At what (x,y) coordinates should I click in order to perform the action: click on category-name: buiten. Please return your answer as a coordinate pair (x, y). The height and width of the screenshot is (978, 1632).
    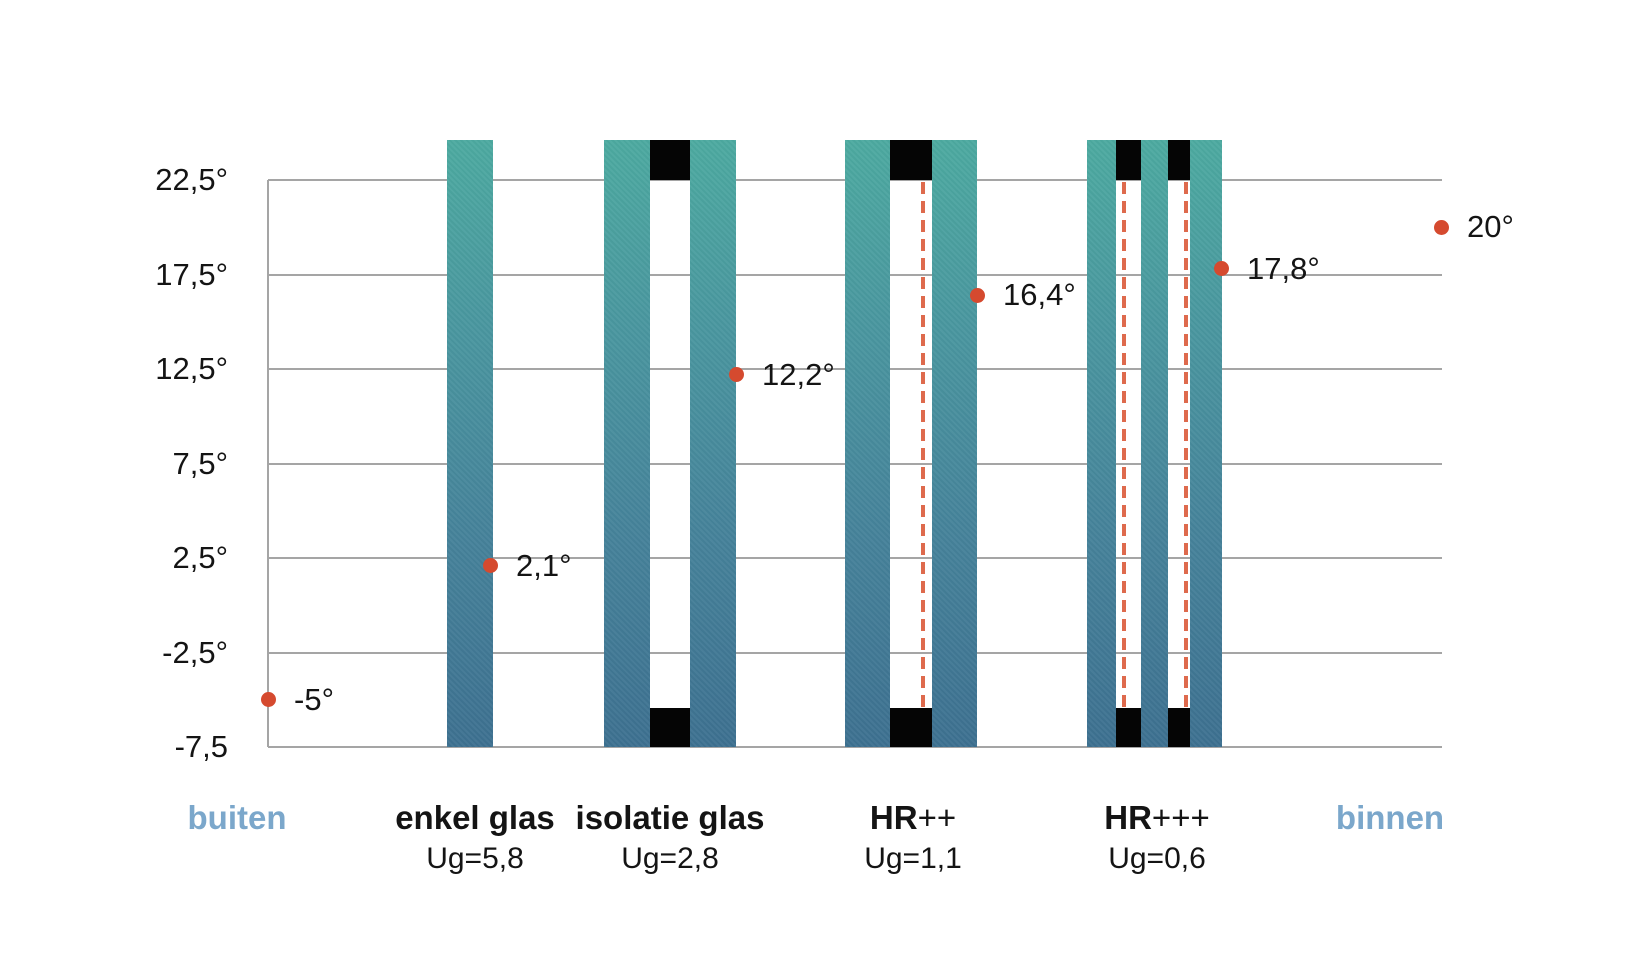
    Looking at the image, I should click on (237, 818).